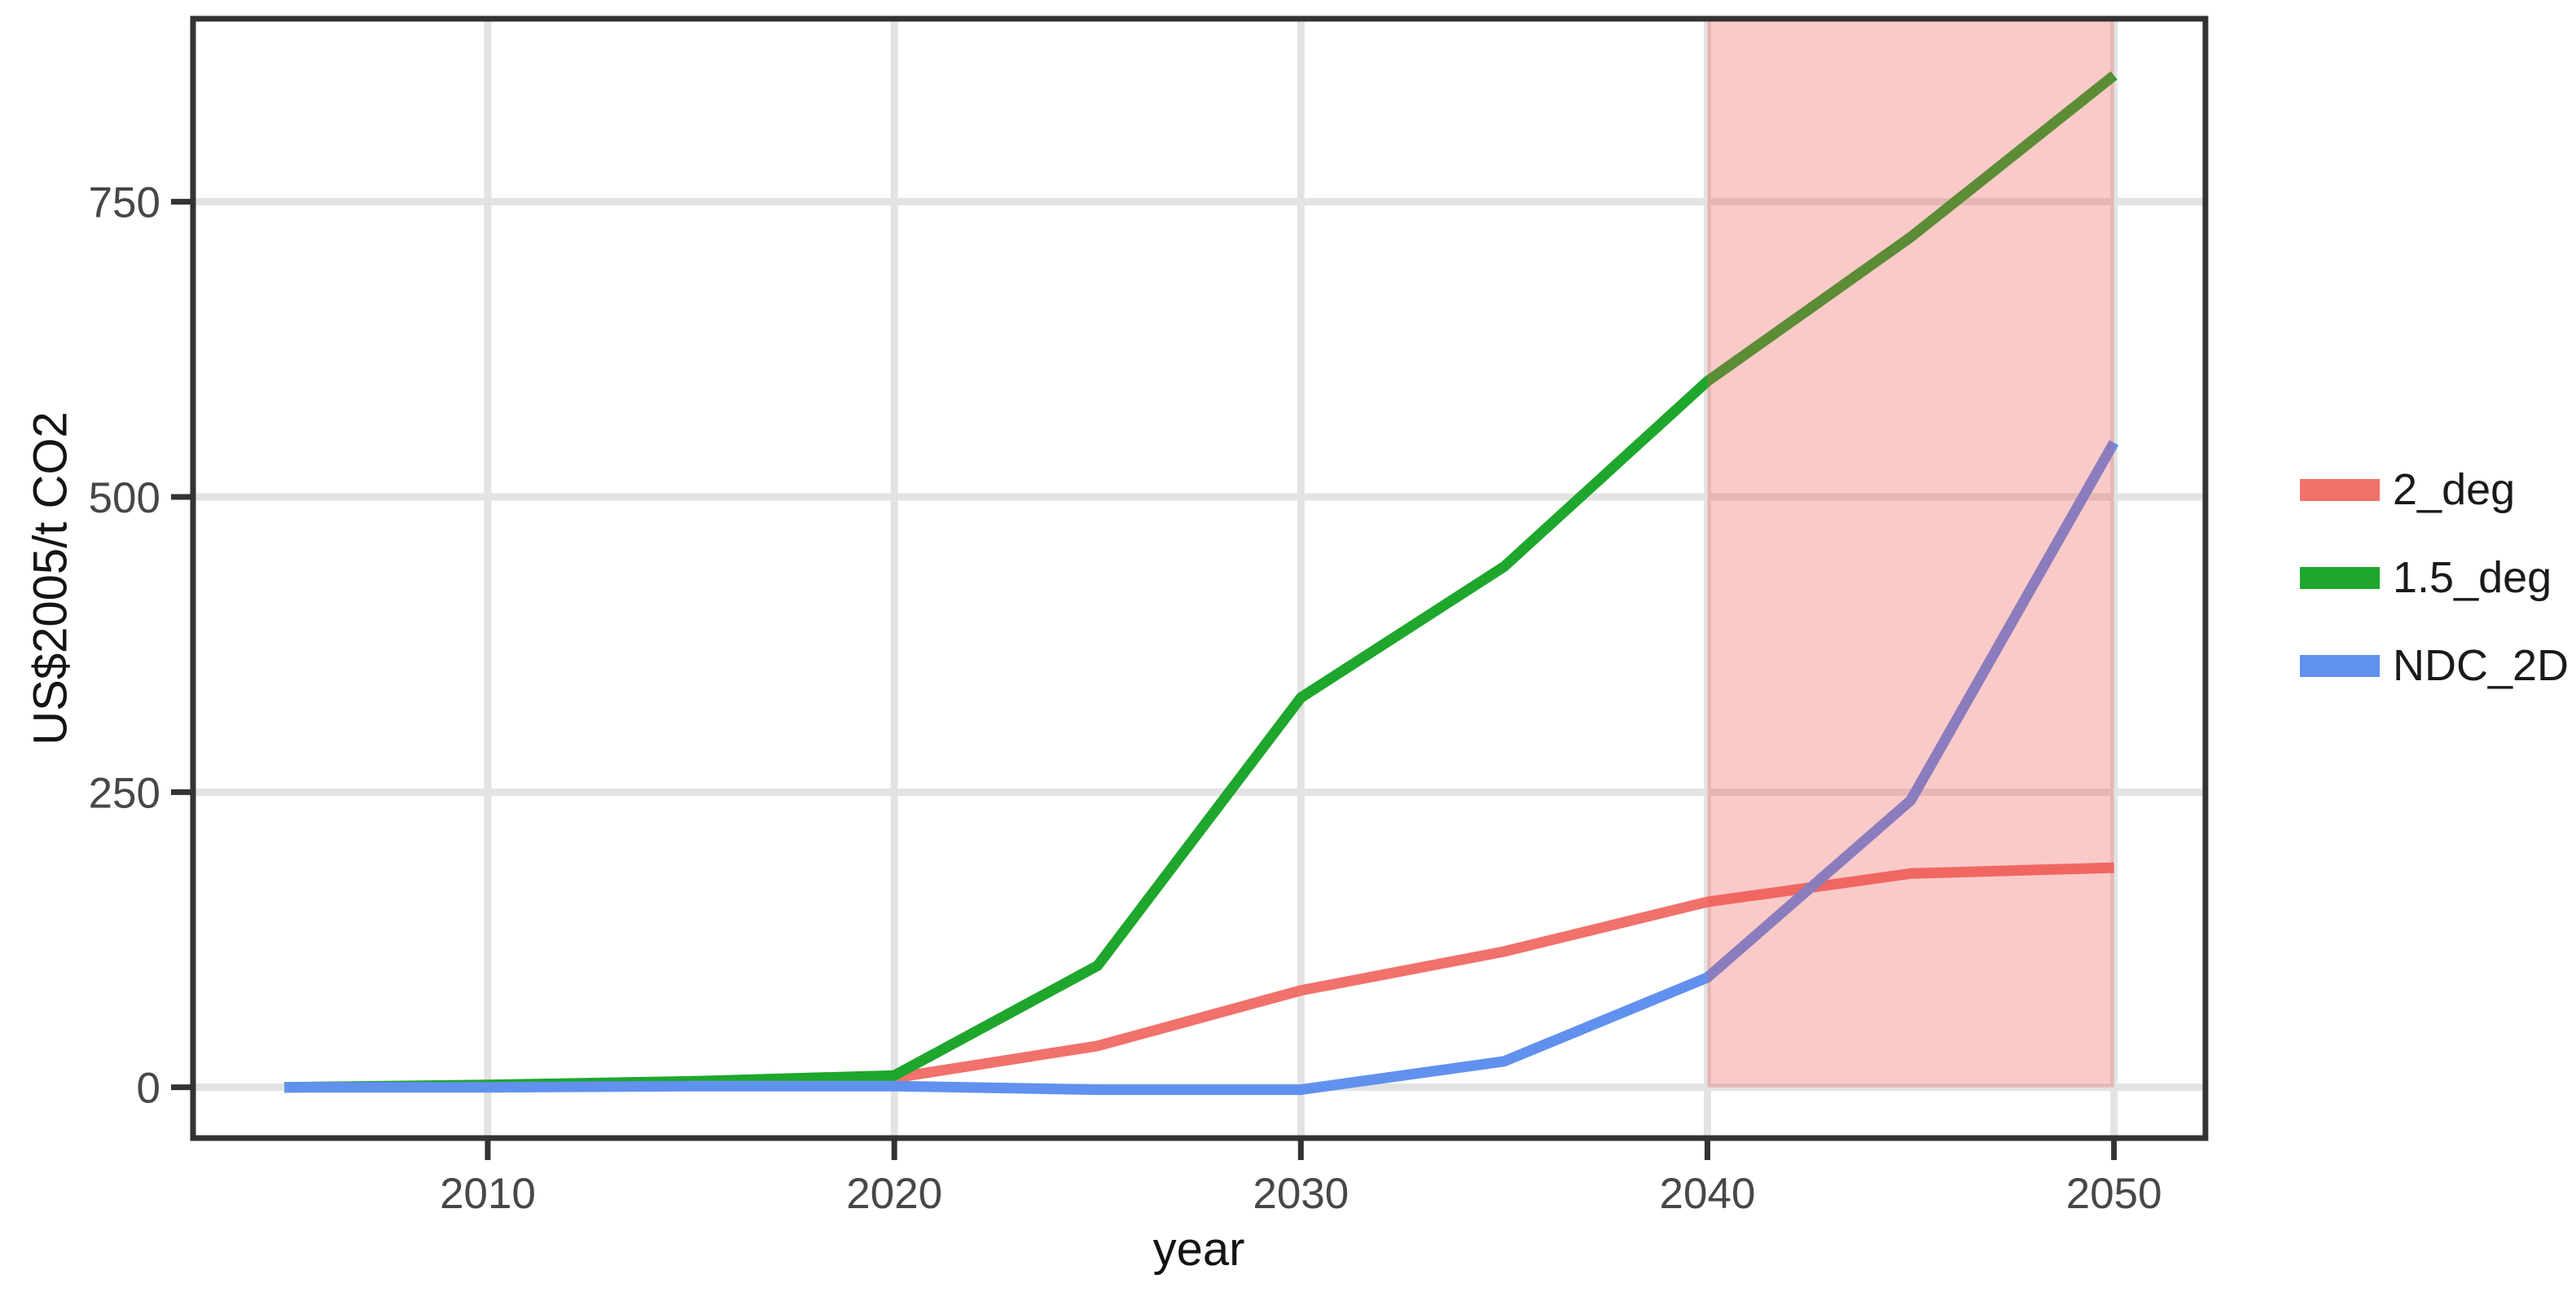  What do you see at coordinates (148, 1089) in the screenshot?
I see `y-tick-label-0: 0` at bounding box center [148, 1089].